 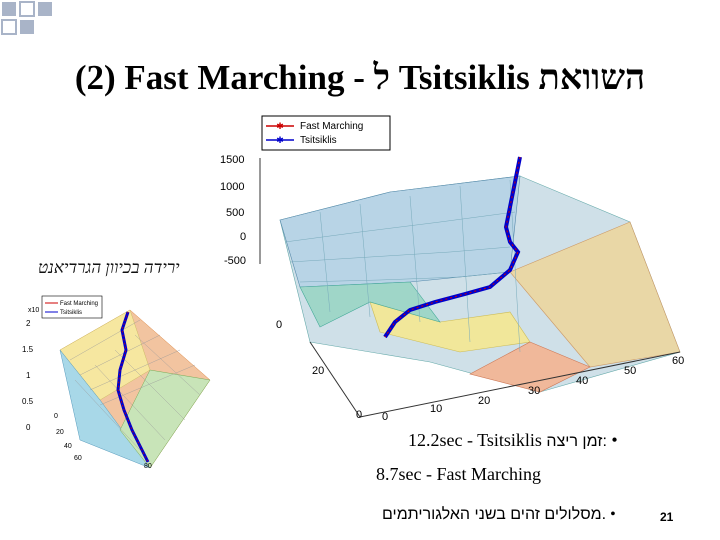 I want to click on title-hebrew-word: השוואת, so click(x=592, y=77).